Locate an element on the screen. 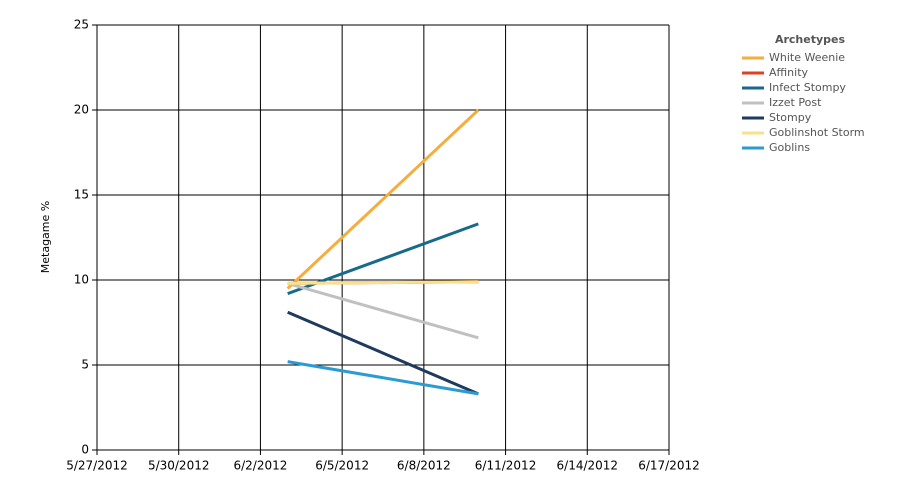 This screenshot has height=500, width=910. x-tick-label: 6/11/2012 is located at coordinates (506, 466).